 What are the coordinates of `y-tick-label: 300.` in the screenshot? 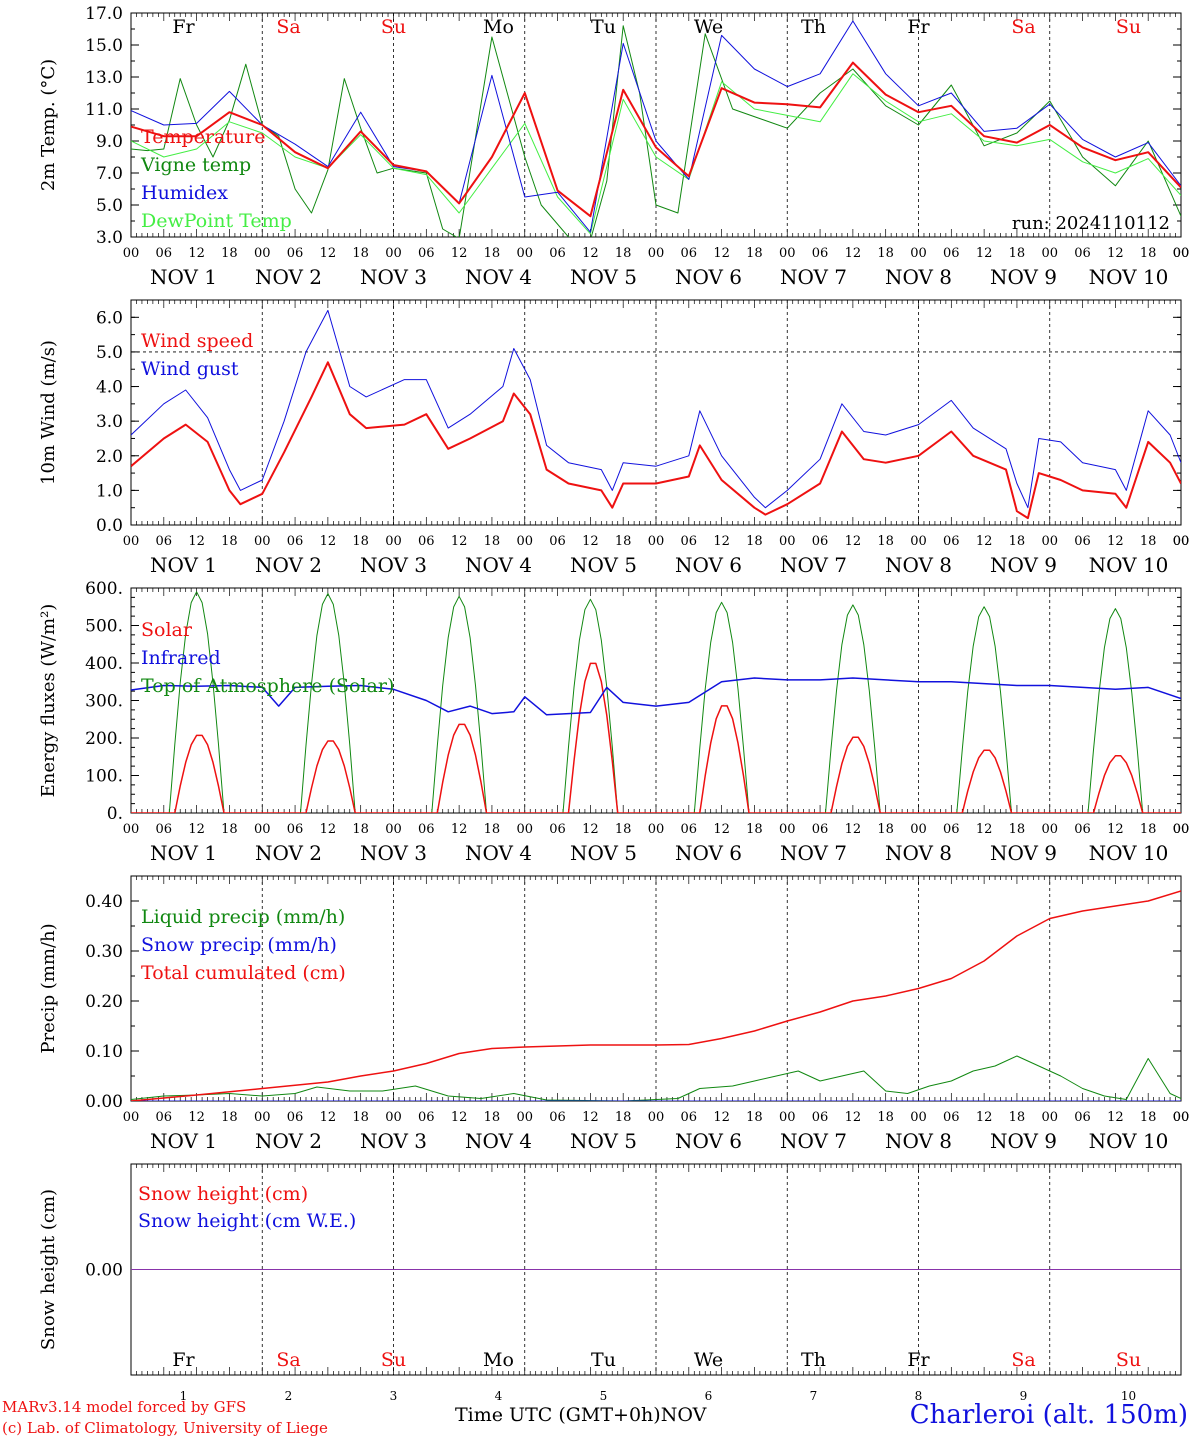 It's located at (104, 702).